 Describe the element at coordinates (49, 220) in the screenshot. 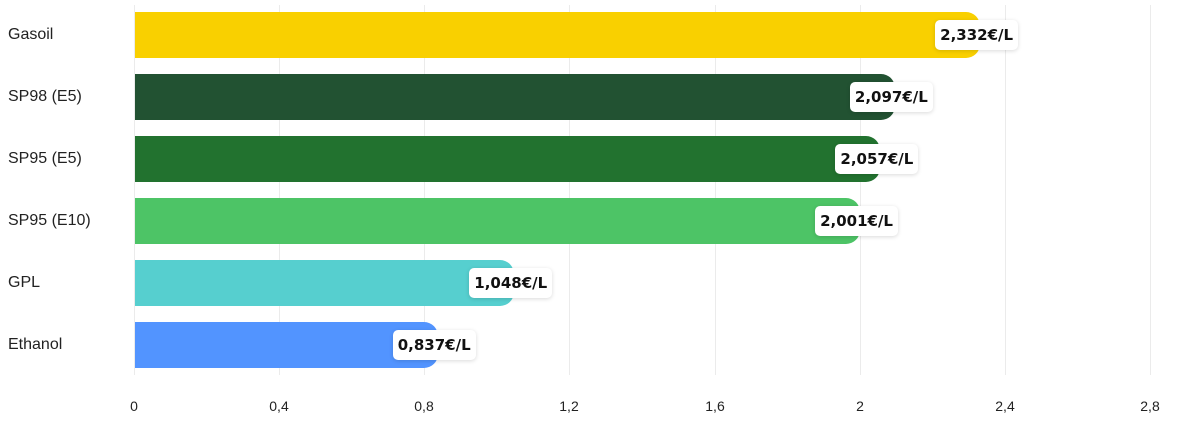

I see `category-label: SP95 (E10)` at that location.